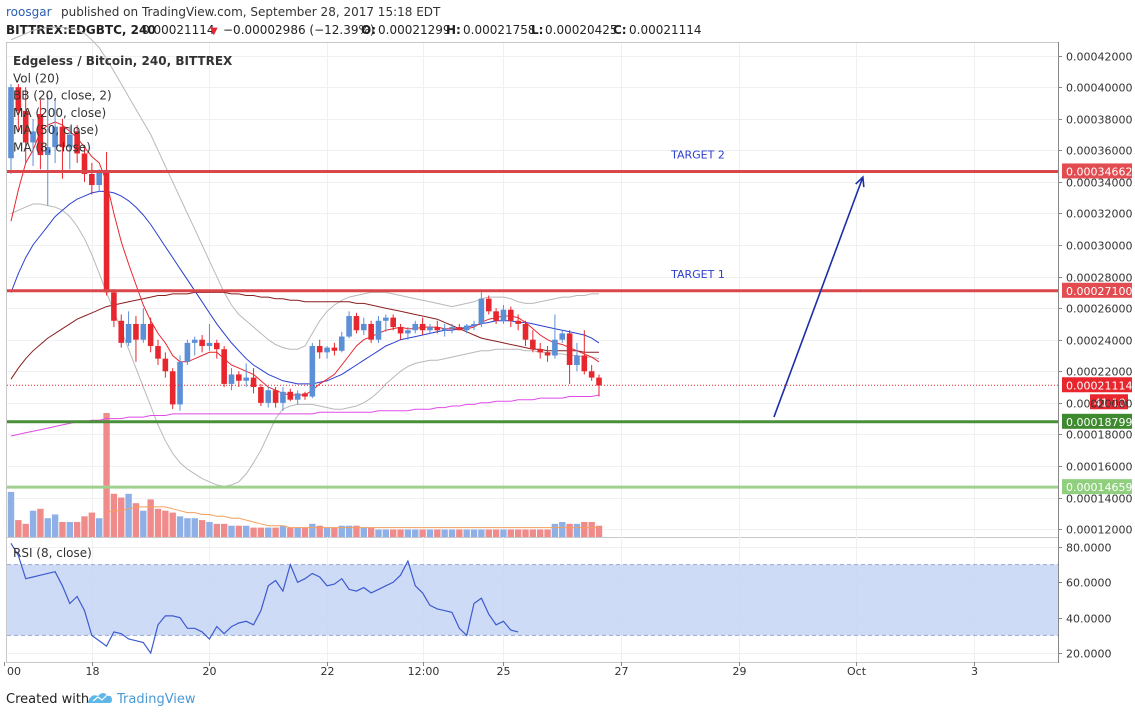  I want to click on price-tick-label: 0.00020000, so click(1099, 404).